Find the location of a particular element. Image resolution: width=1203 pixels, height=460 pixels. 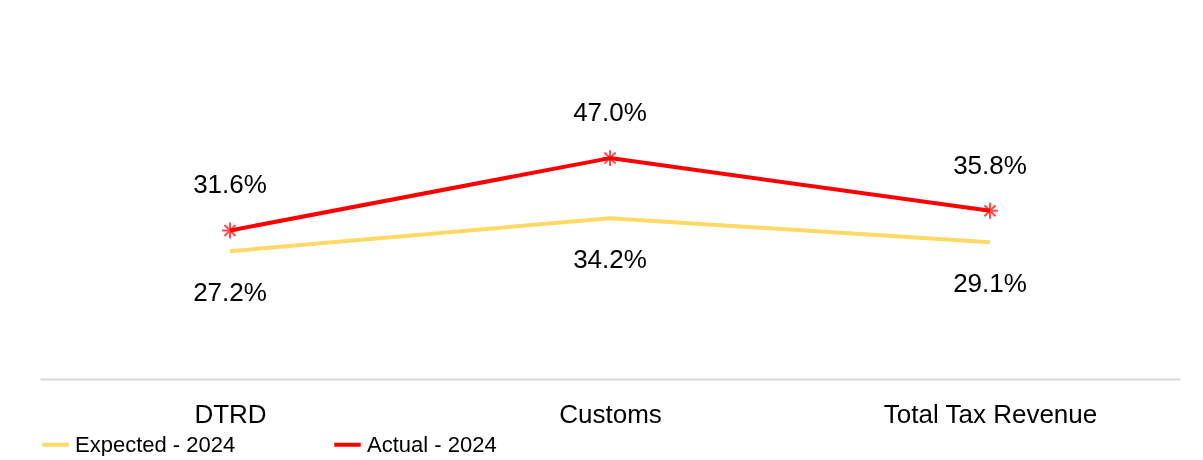

legend-label: Expected - 2024 is located at coordinates (155, 444).